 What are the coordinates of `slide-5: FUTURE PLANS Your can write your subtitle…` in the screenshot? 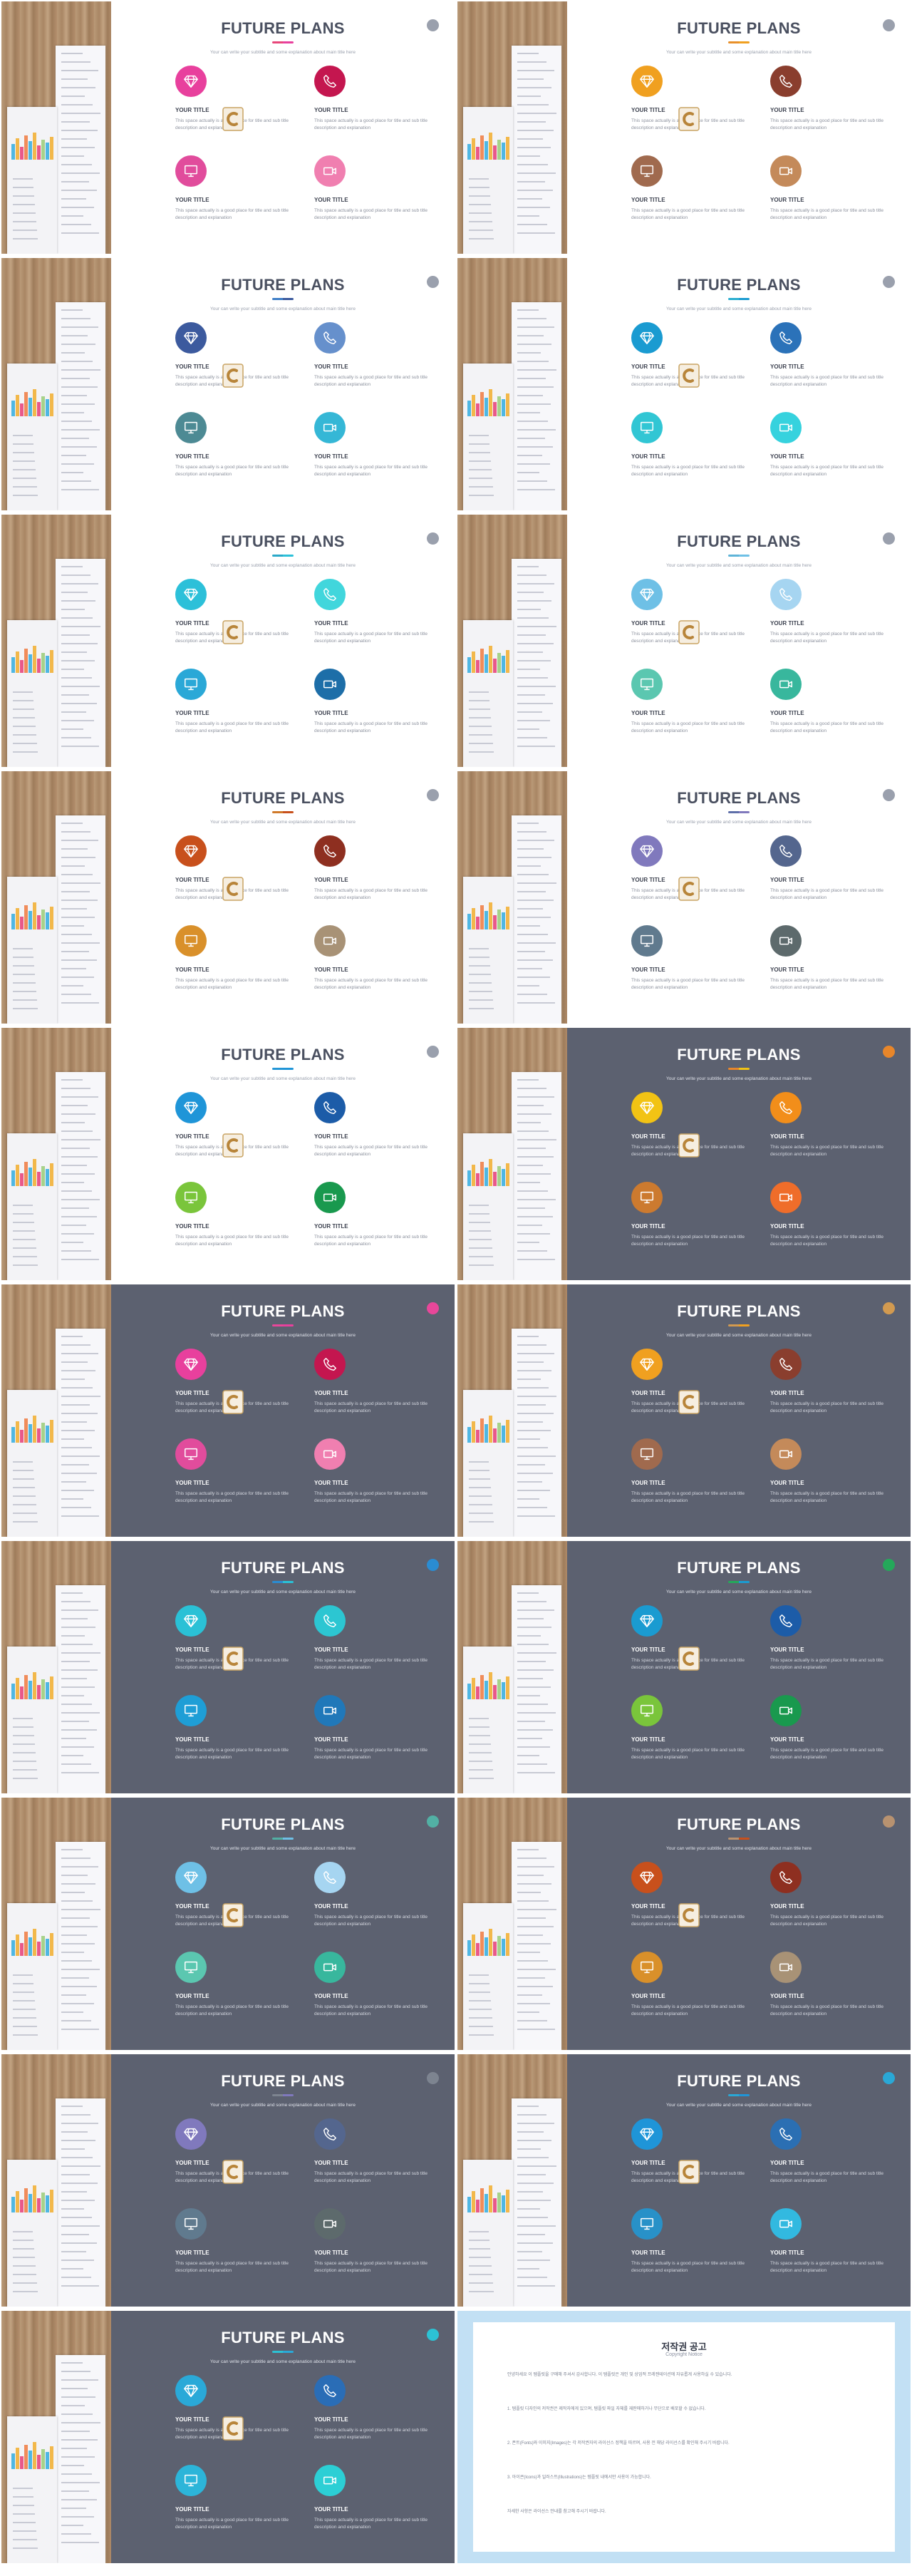 It's located at (228, 641).